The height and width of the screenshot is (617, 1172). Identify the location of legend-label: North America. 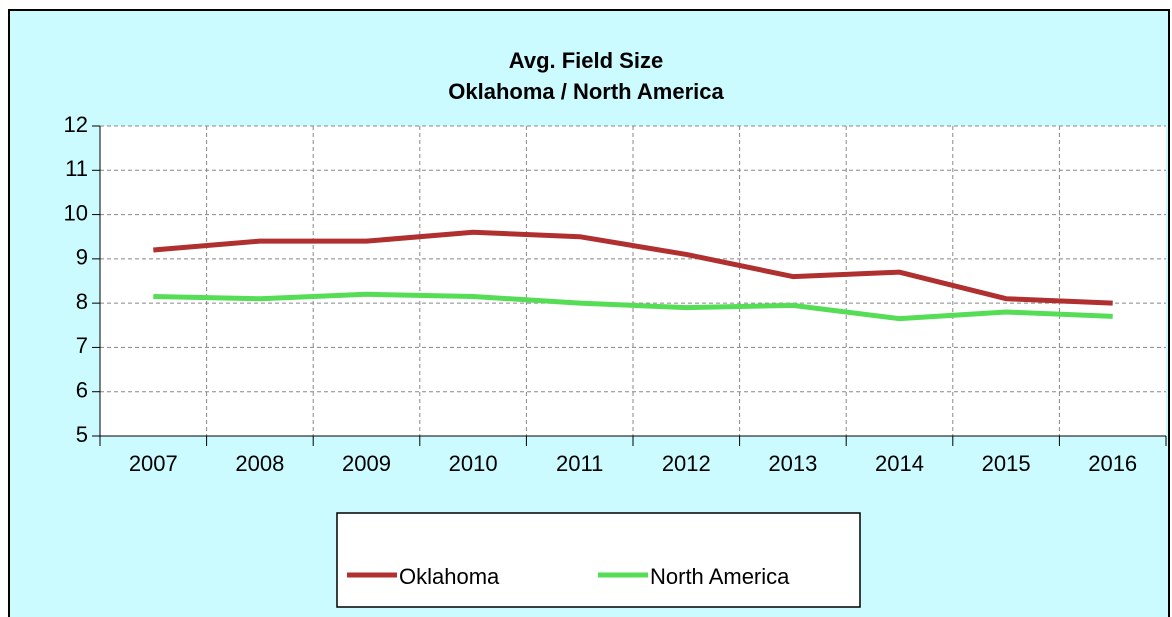
(720, 576).